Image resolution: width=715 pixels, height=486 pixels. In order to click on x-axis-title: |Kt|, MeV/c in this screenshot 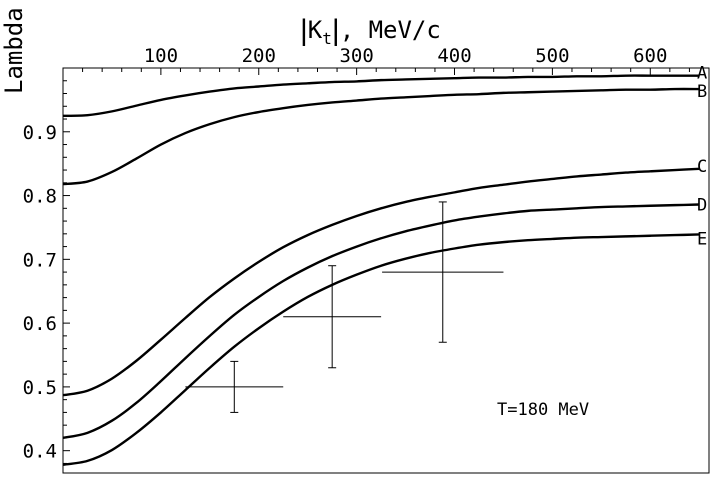, I will do `click(370, 31)`.